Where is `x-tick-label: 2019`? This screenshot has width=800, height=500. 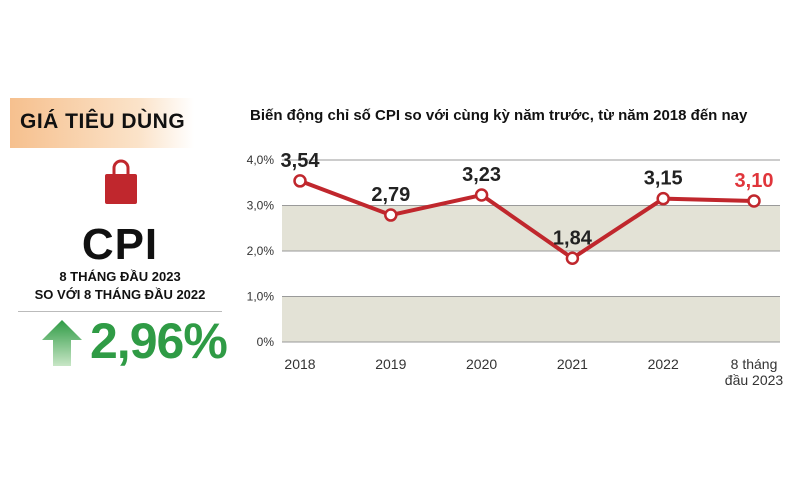
x-tick-label: 2019 is located at coordinates (390, 364).